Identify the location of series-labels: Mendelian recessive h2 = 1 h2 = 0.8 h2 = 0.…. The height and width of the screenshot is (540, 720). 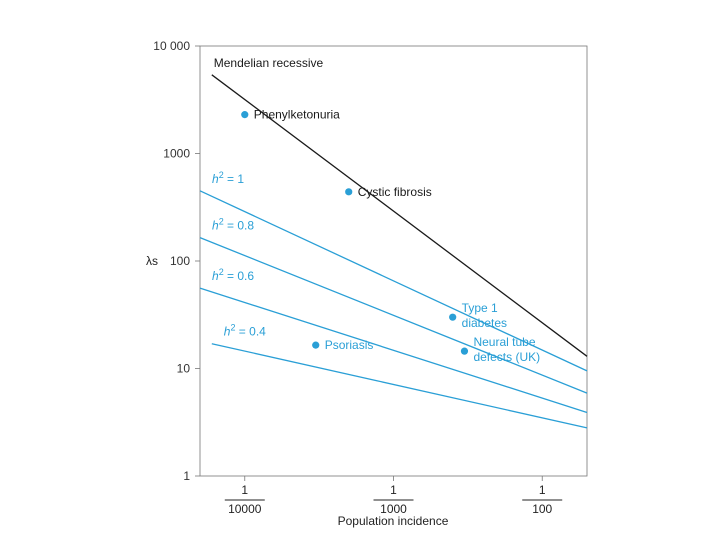
(267, 197).